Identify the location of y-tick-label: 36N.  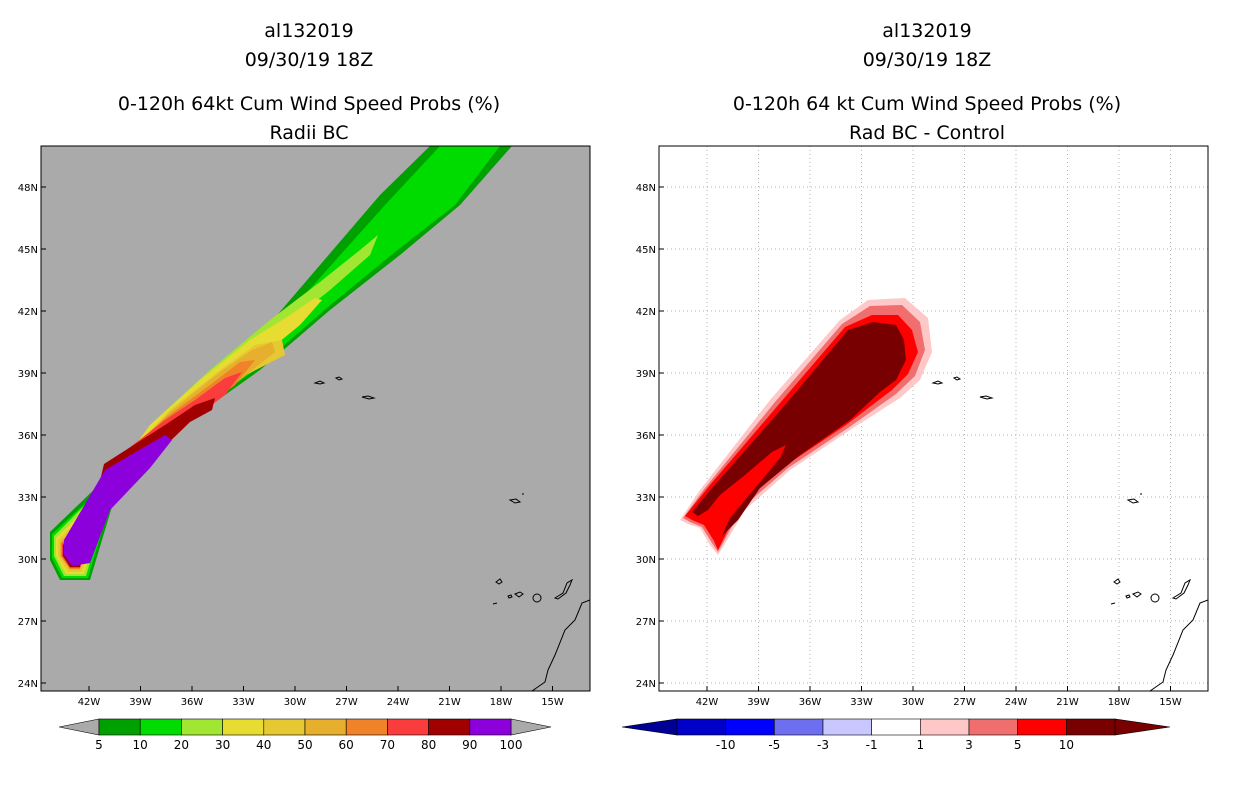
(646, 436).